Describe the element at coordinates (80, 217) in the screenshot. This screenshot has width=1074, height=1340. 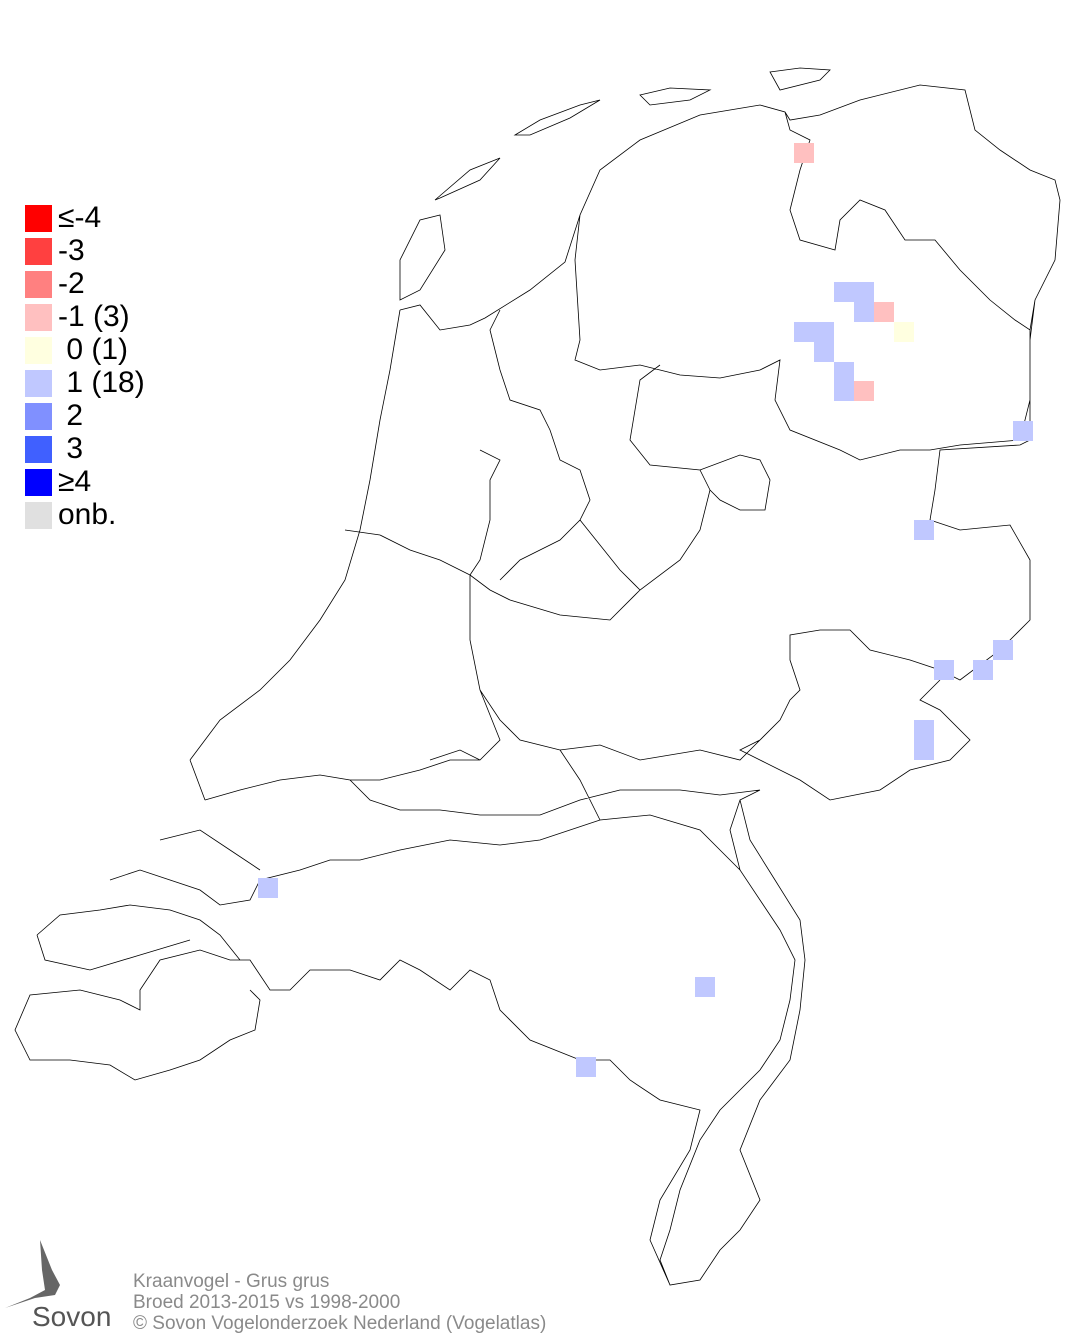
I see `legend-label: ≤-4` at that location.